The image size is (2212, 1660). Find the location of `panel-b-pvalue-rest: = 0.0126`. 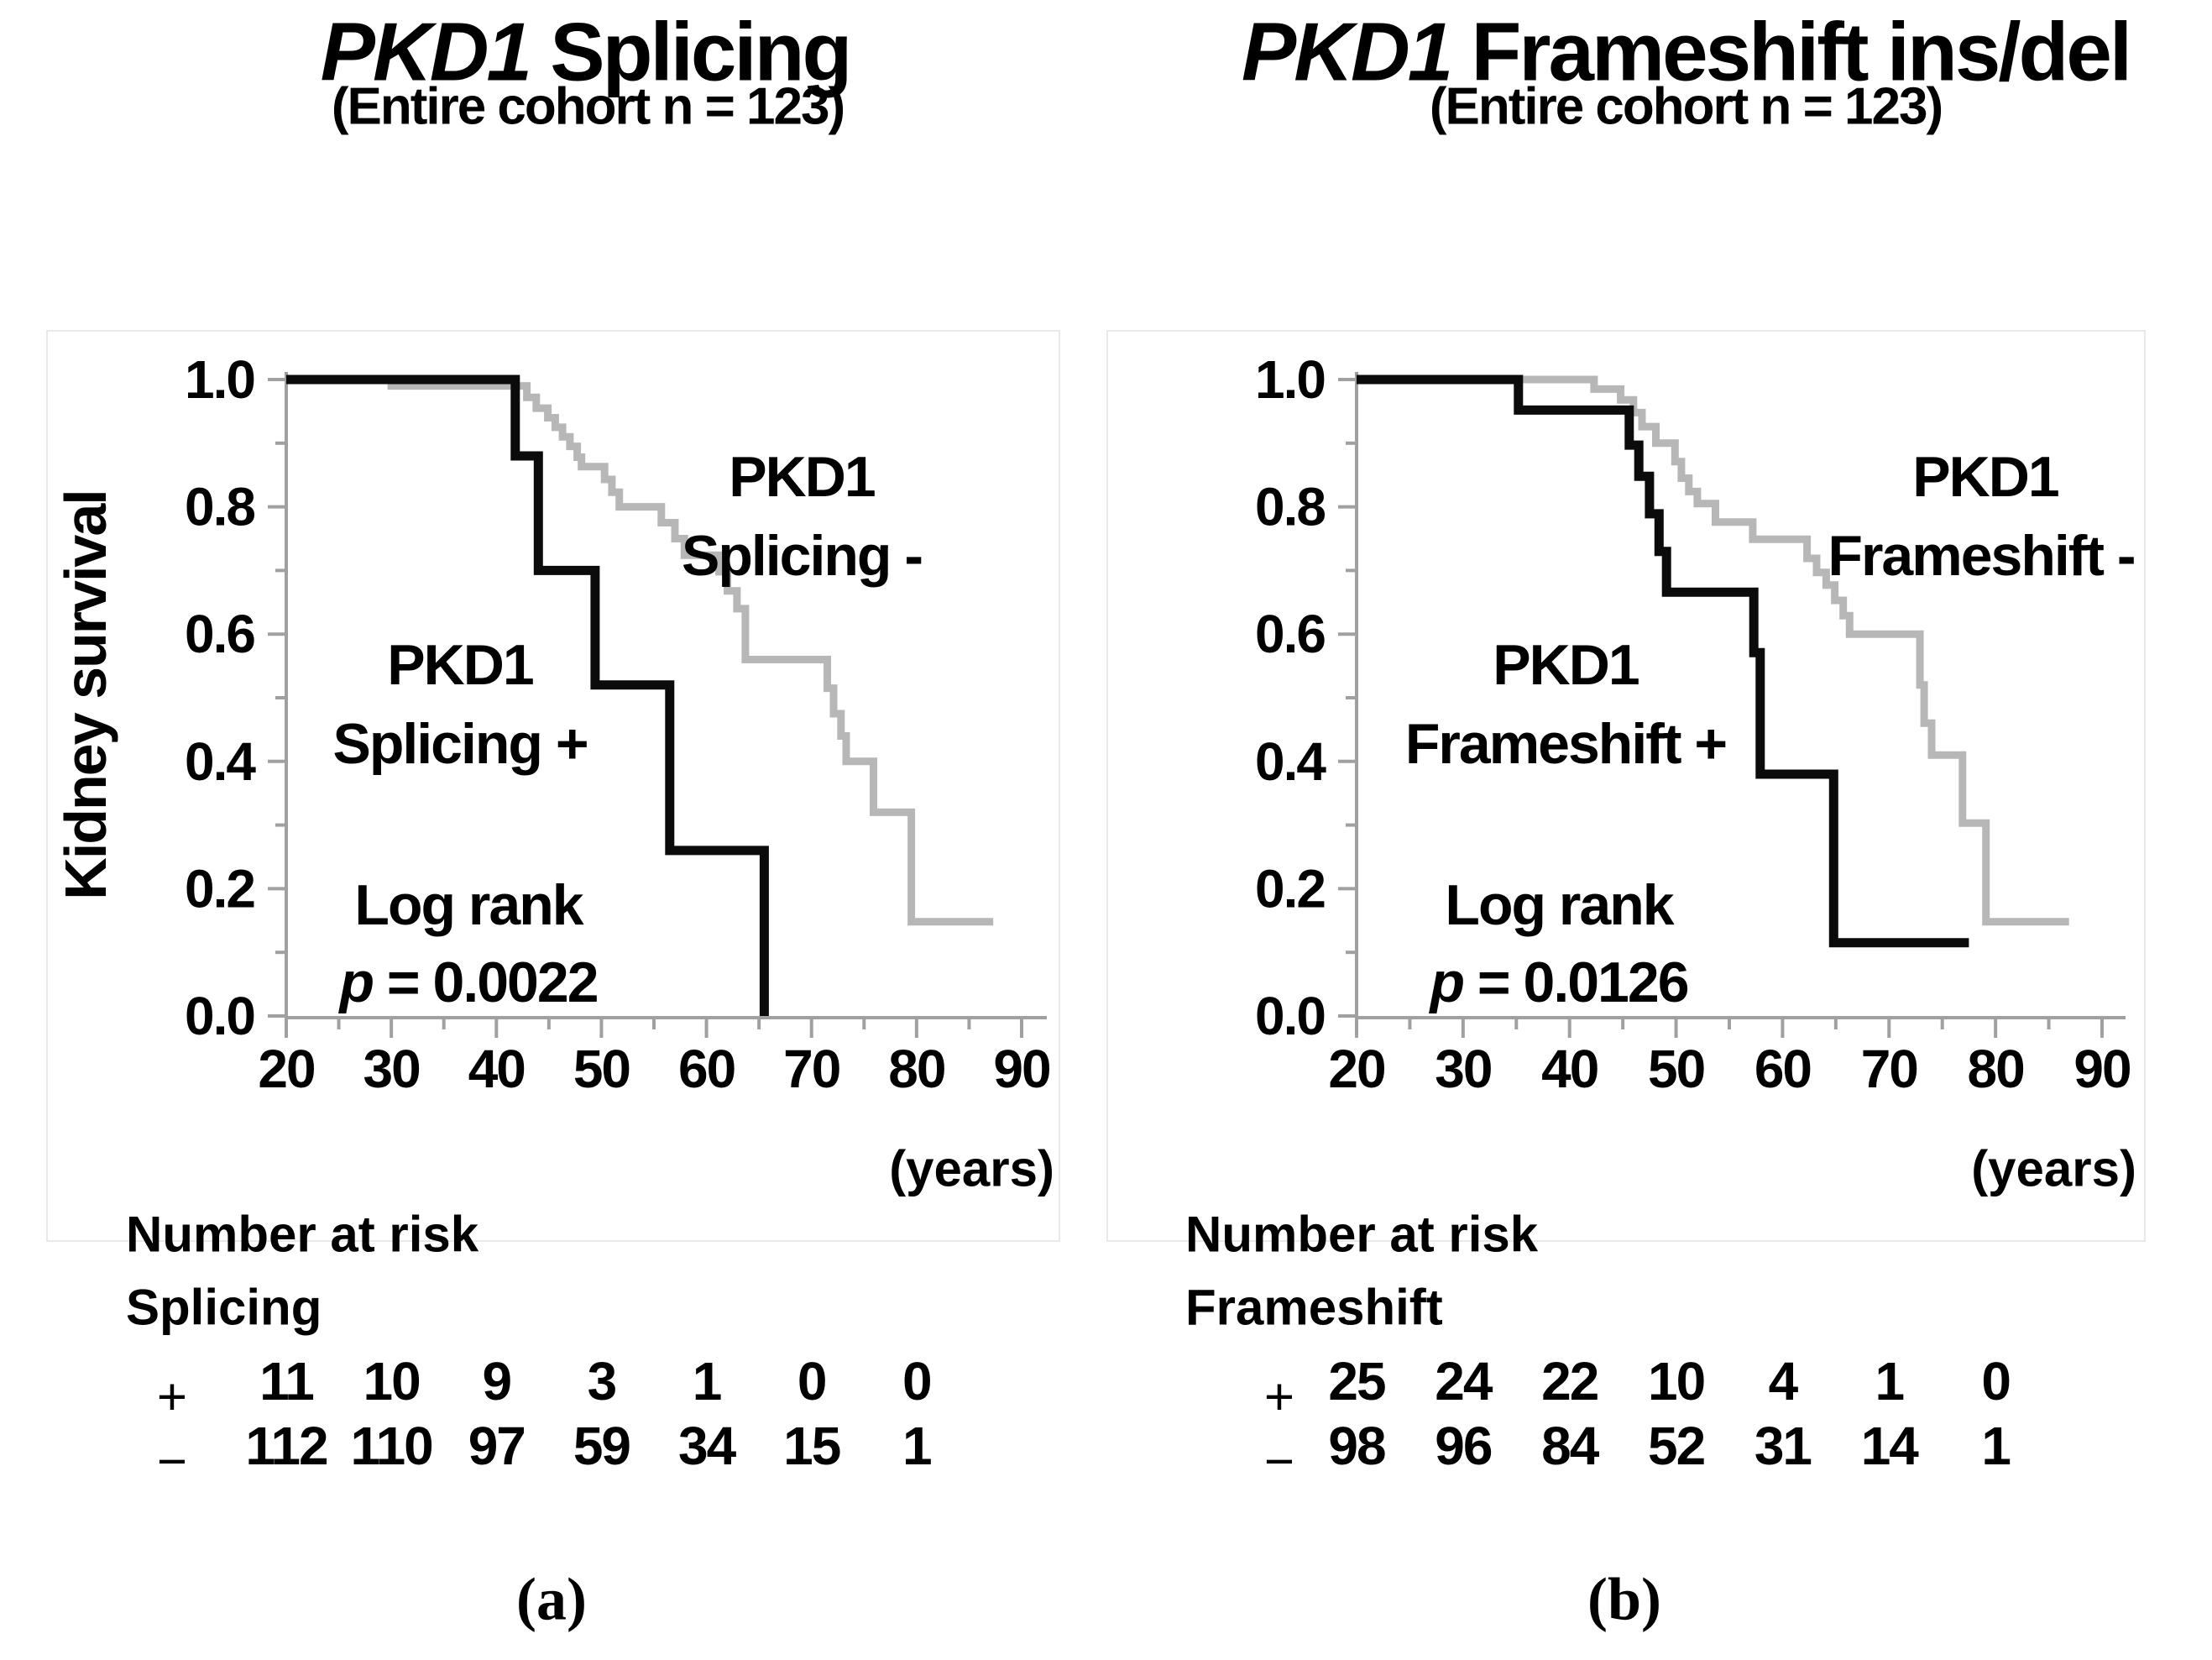

panel-b-pvalue-rest: = 0.0126 is located at coordinates (1576, 982).